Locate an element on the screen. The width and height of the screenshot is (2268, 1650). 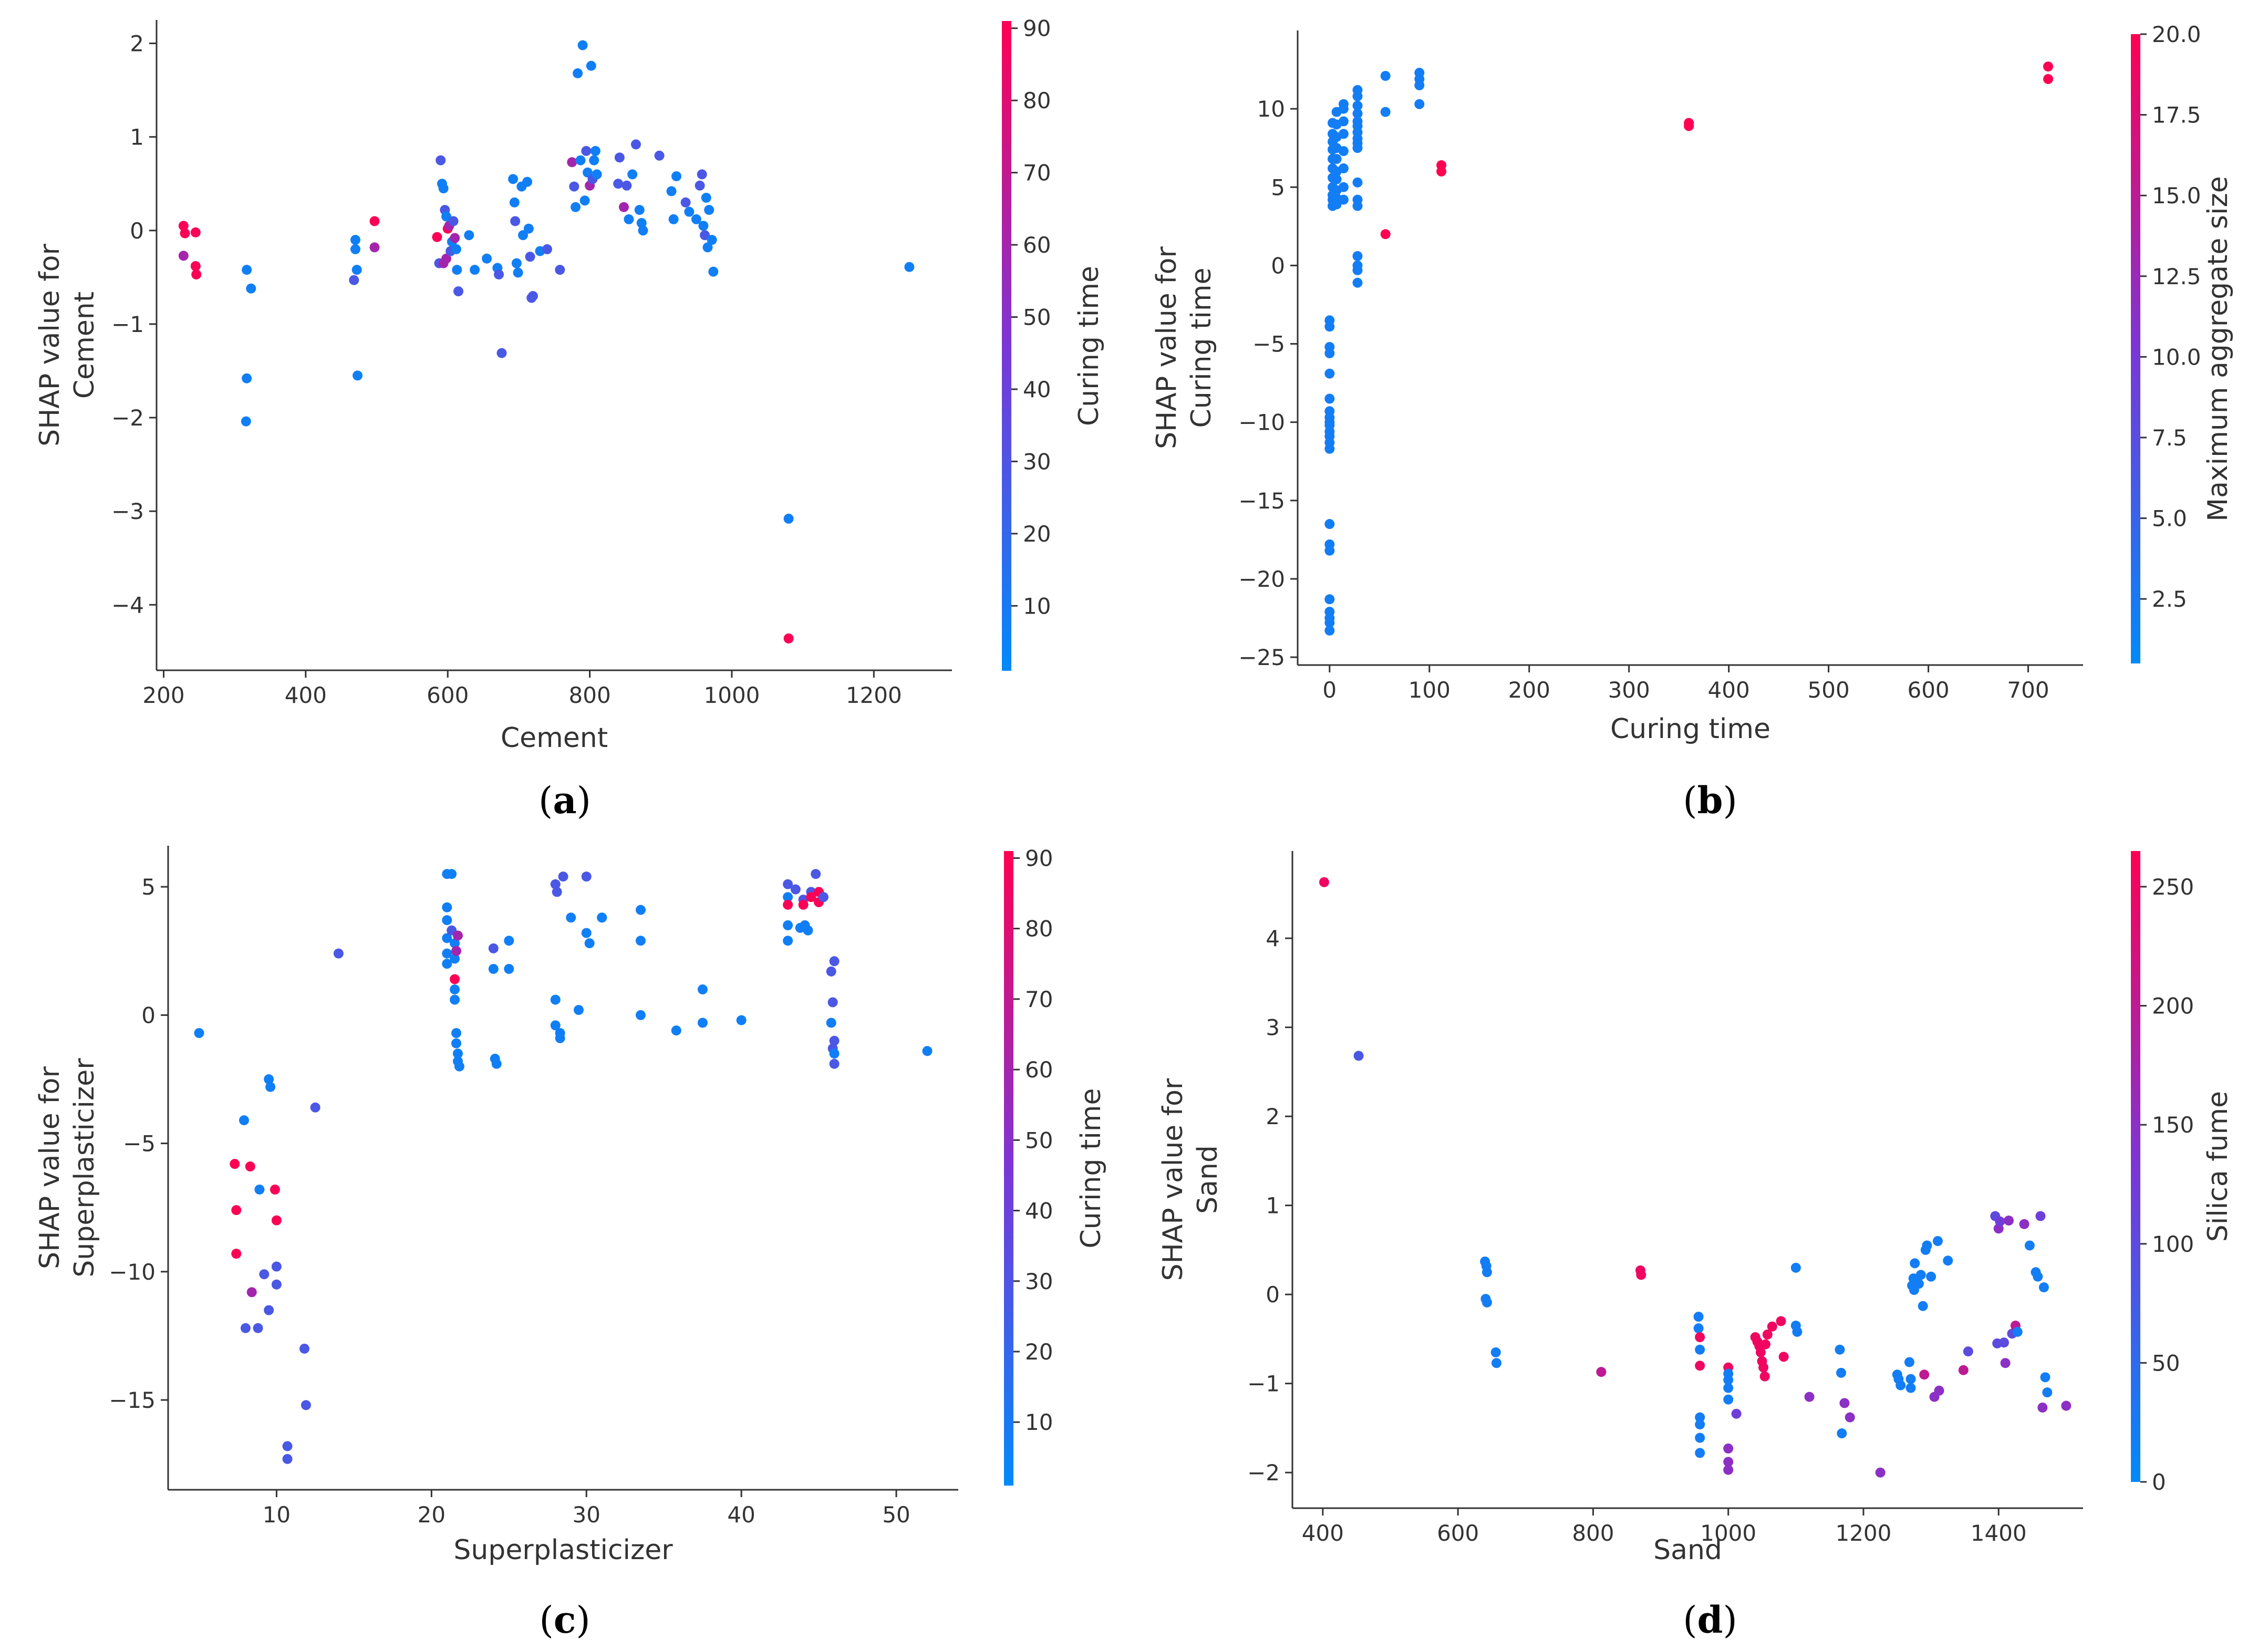
y-tick-label: −1 is located at coordinates (127, 324).